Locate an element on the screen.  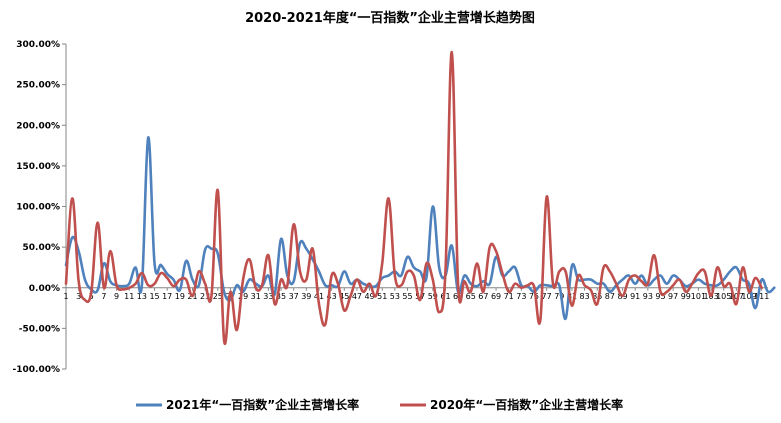
x-tick-label: 55 is located at coordinates (407, 296).